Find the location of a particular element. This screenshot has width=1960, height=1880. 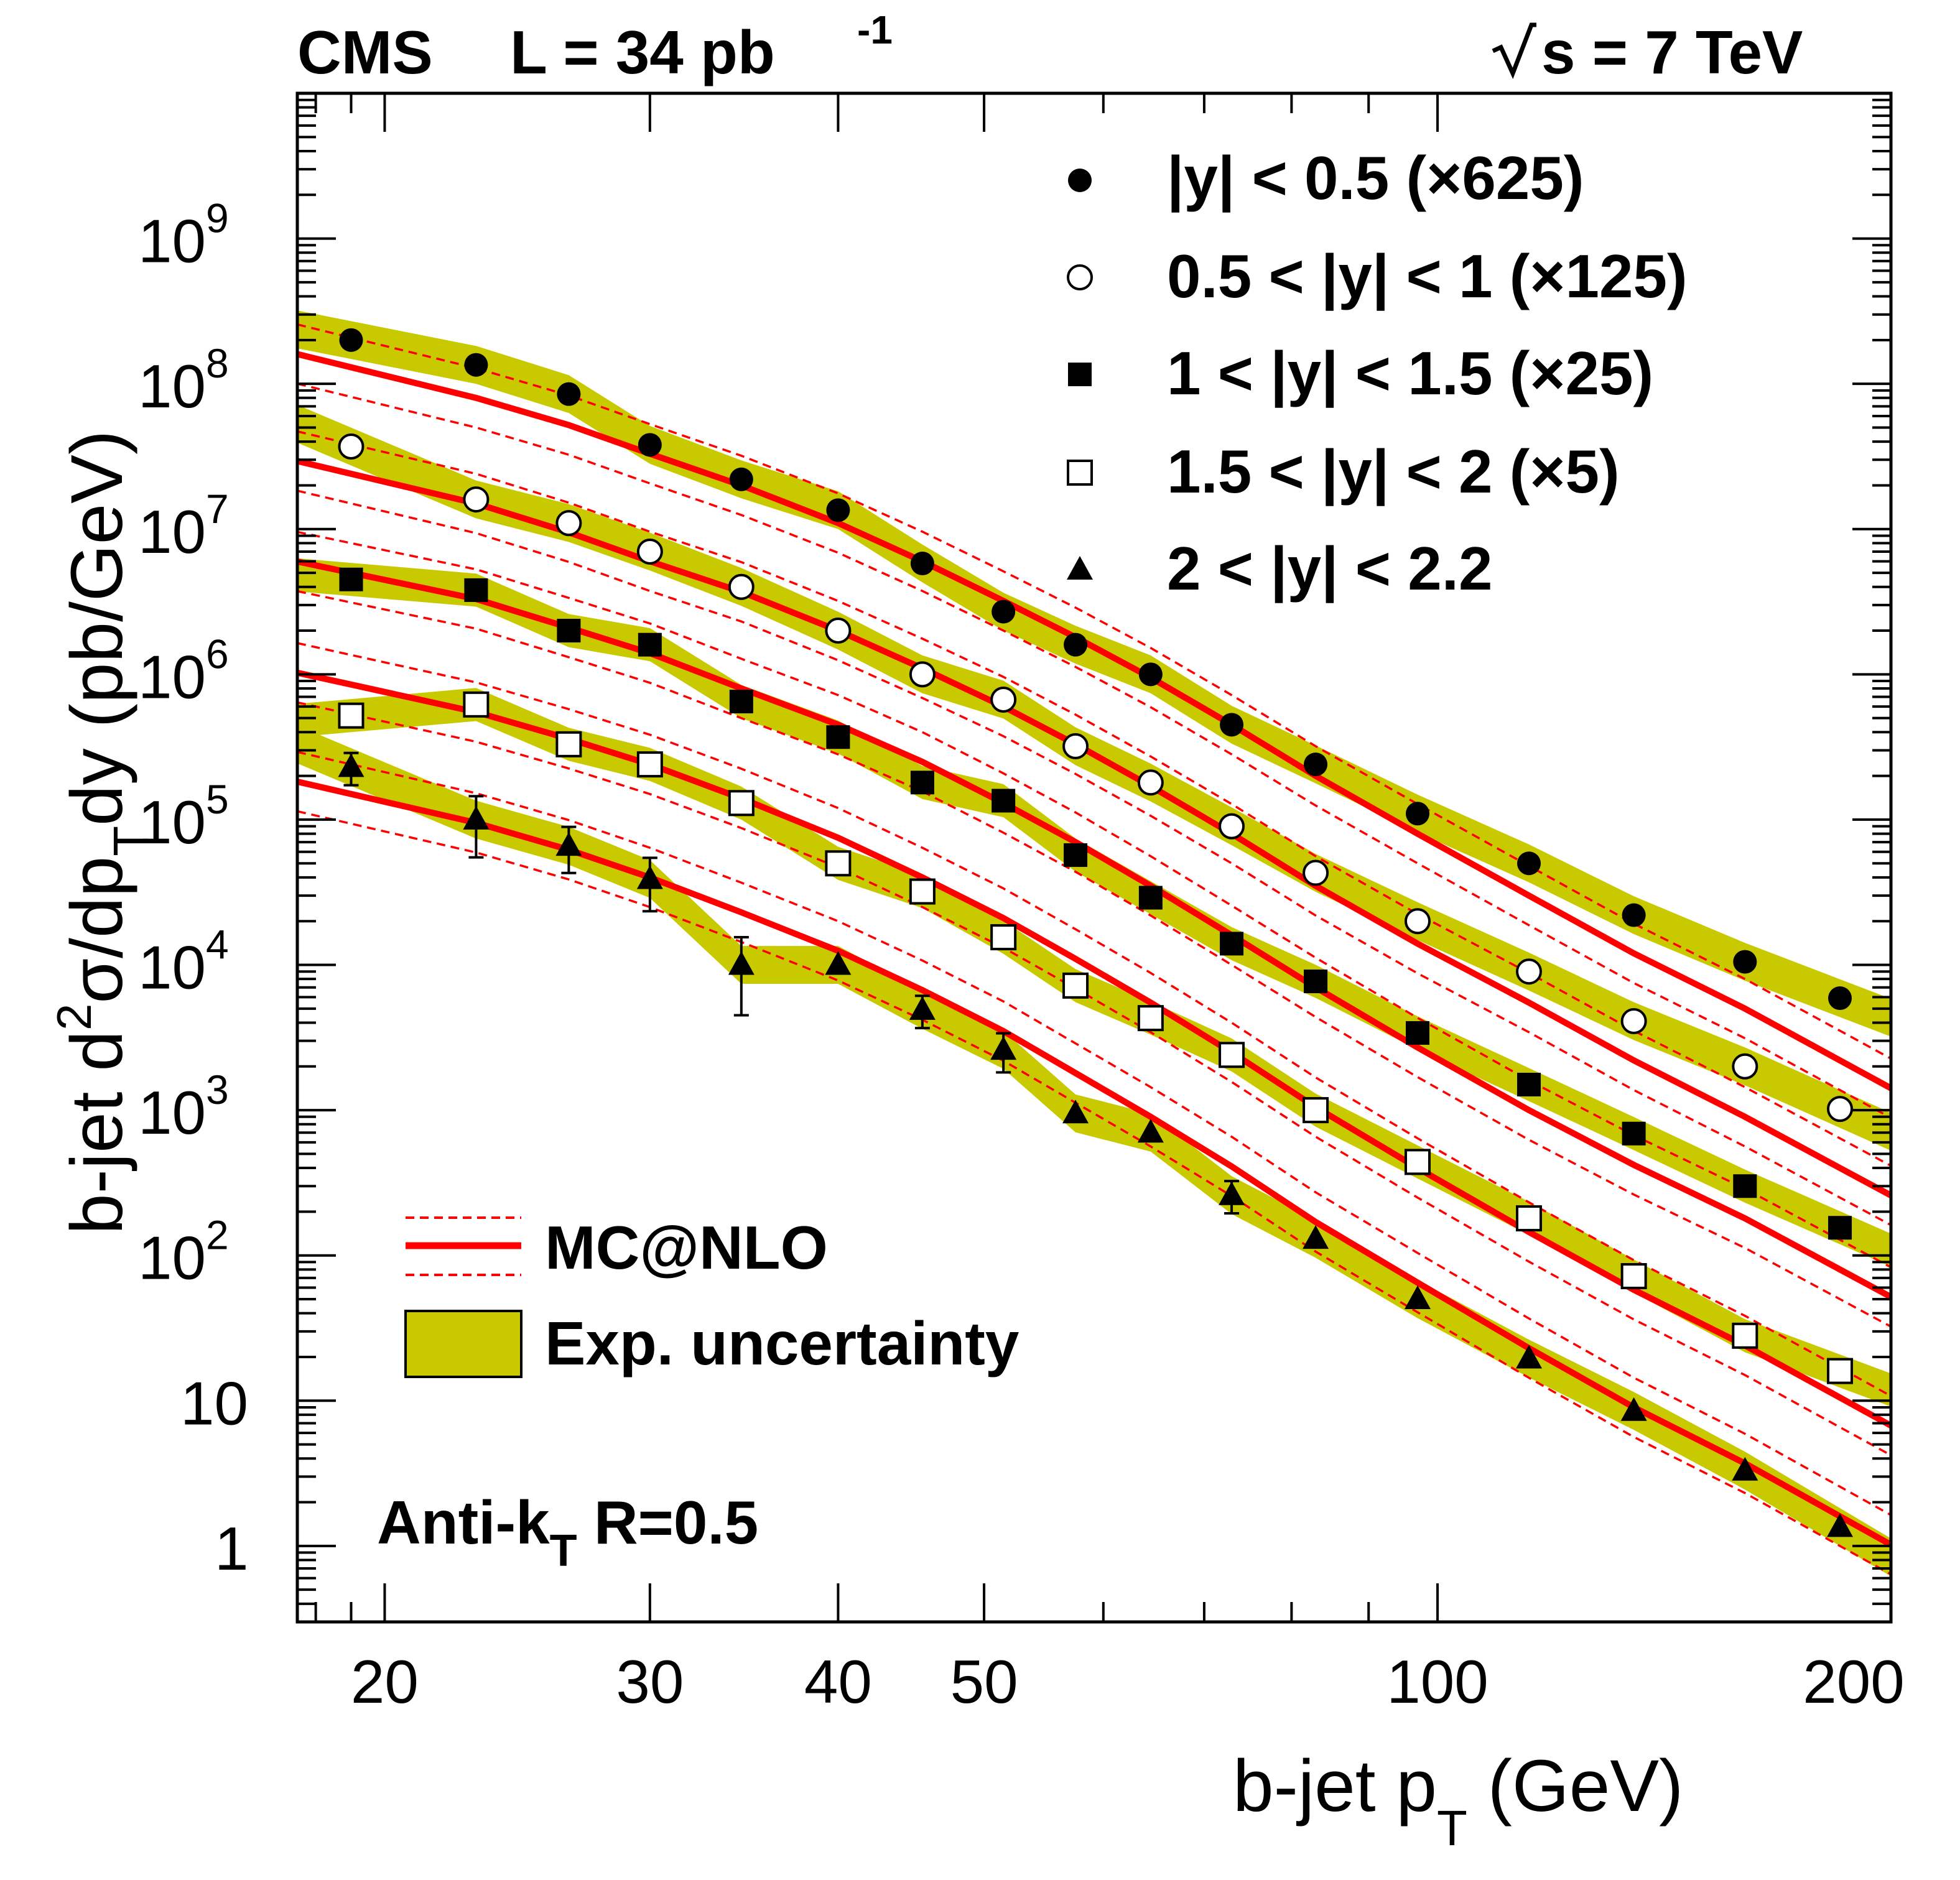

legend-label-1: 0.5 < |y| < 1 (×125) is located at coordinates (1427, 277).